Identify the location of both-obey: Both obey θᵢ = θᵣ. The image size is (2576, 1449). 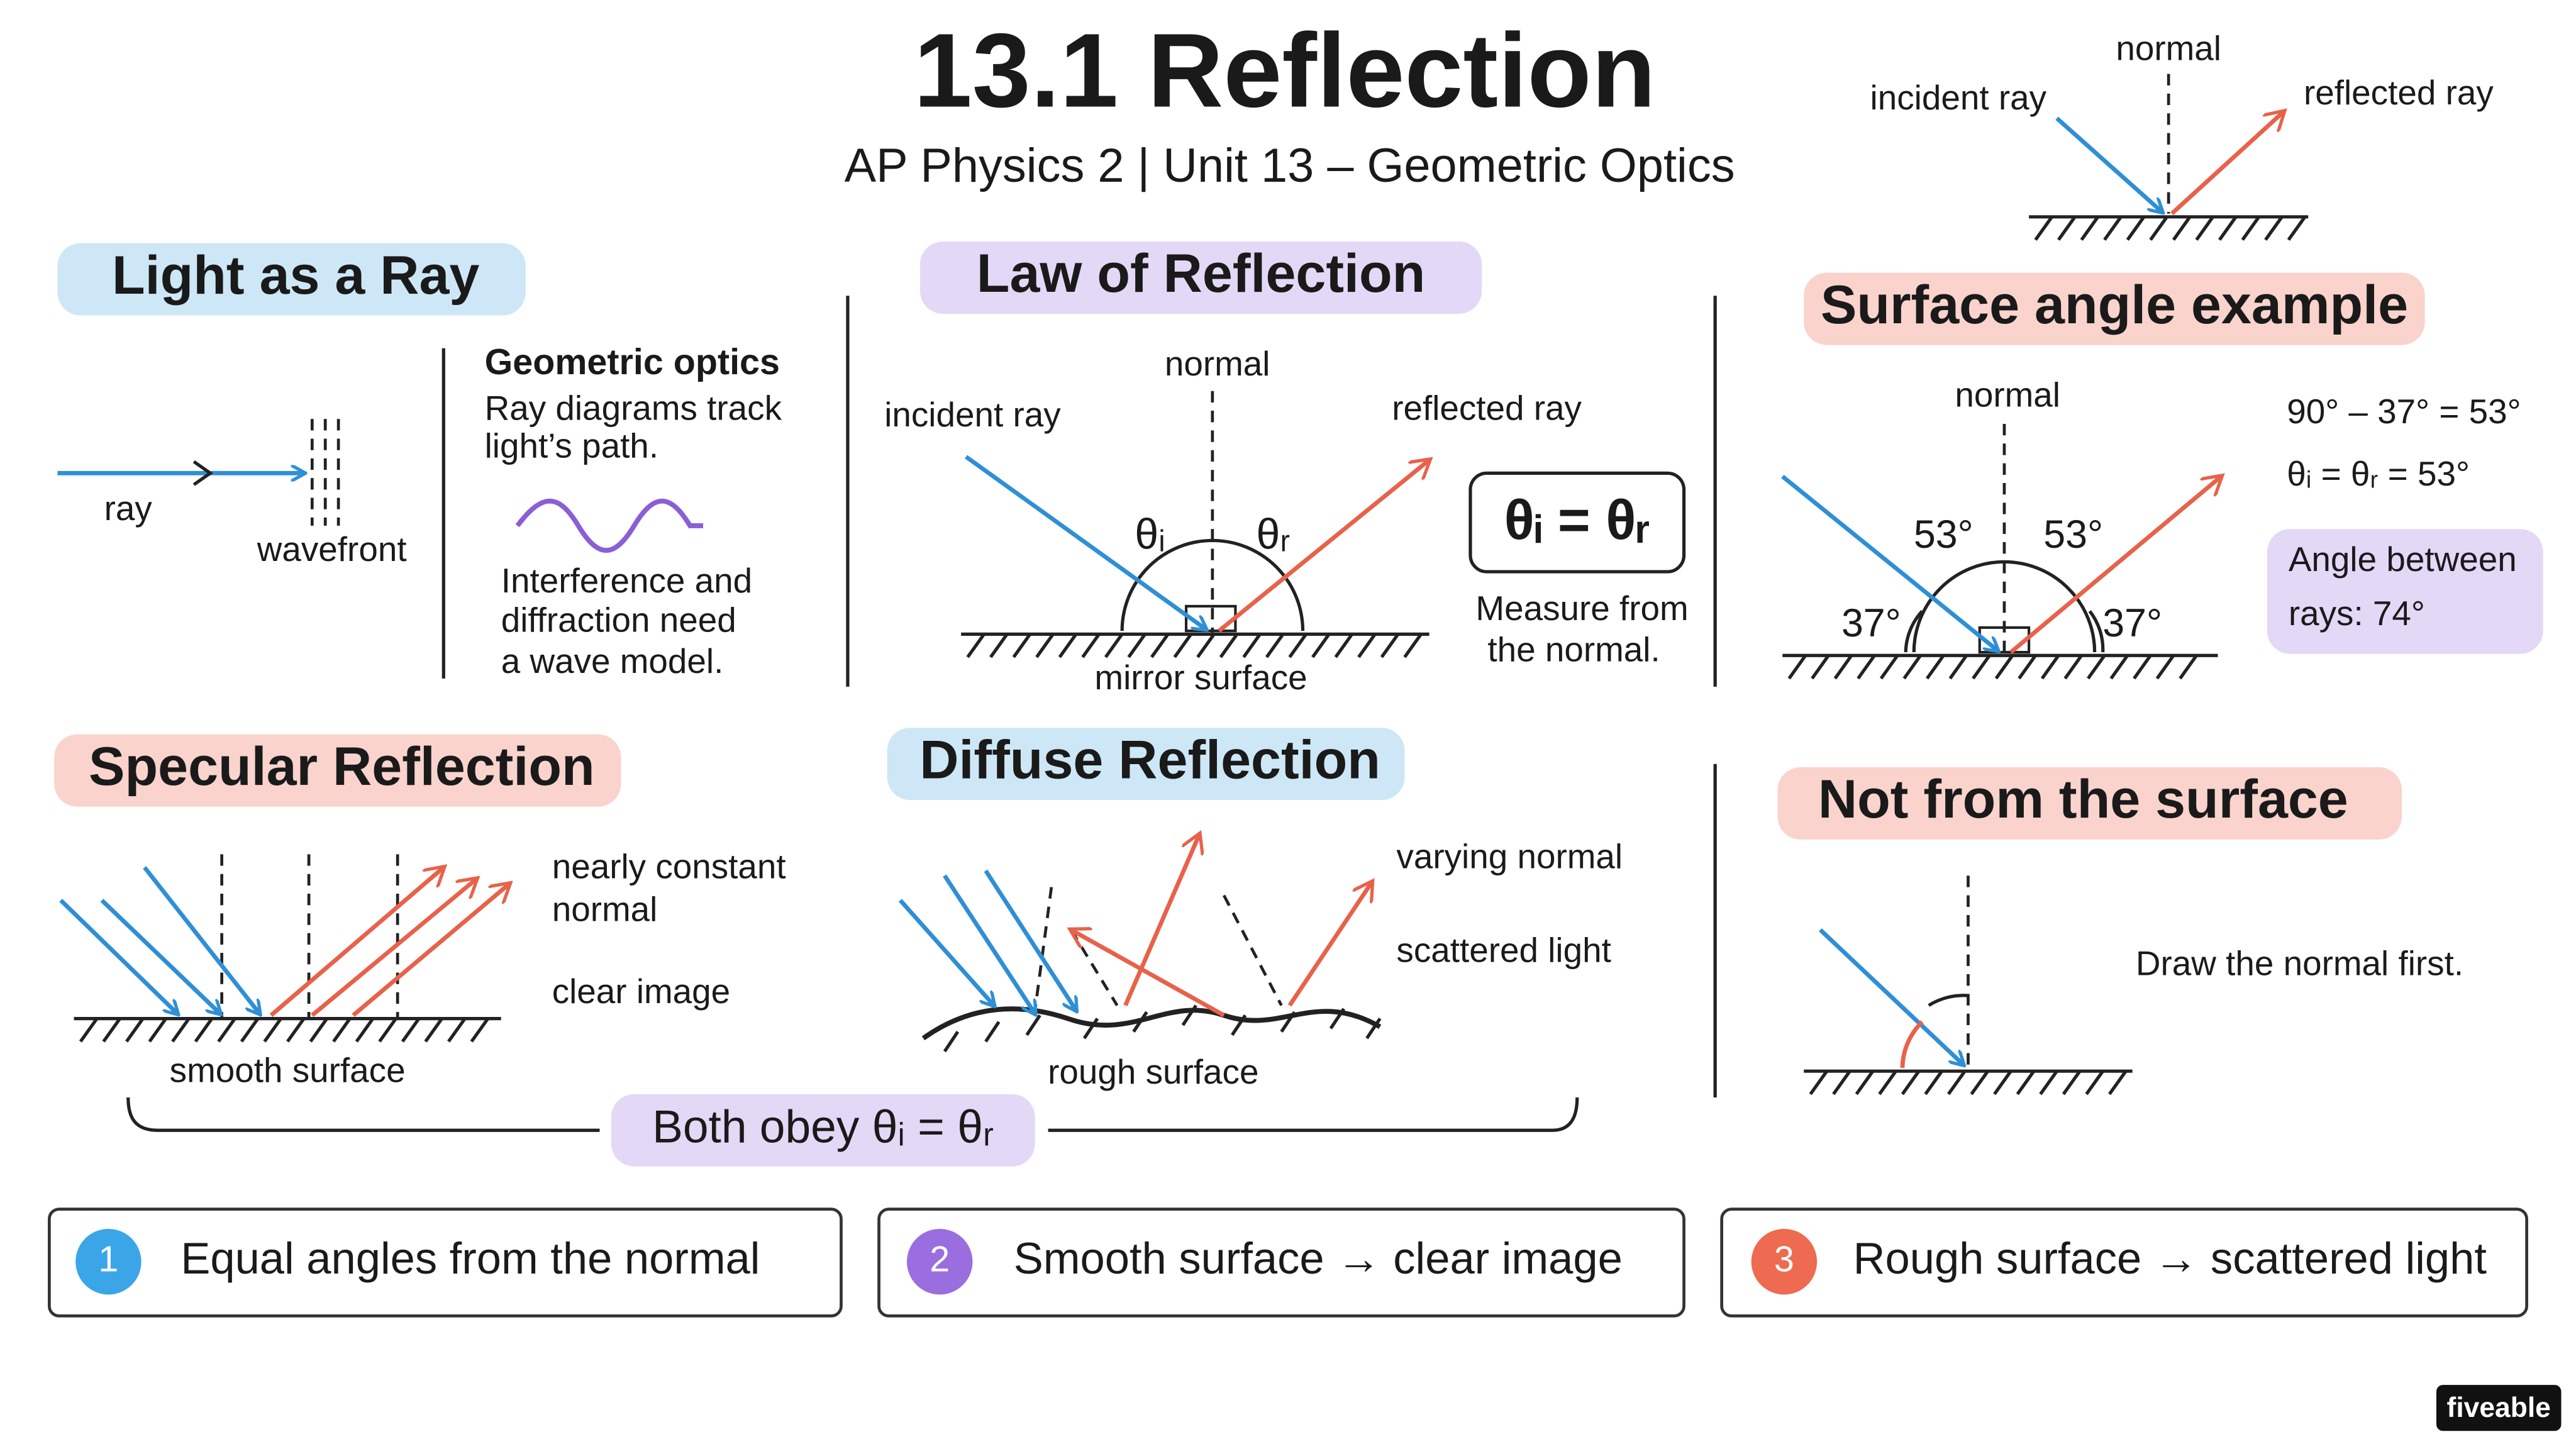
(852, 1130).